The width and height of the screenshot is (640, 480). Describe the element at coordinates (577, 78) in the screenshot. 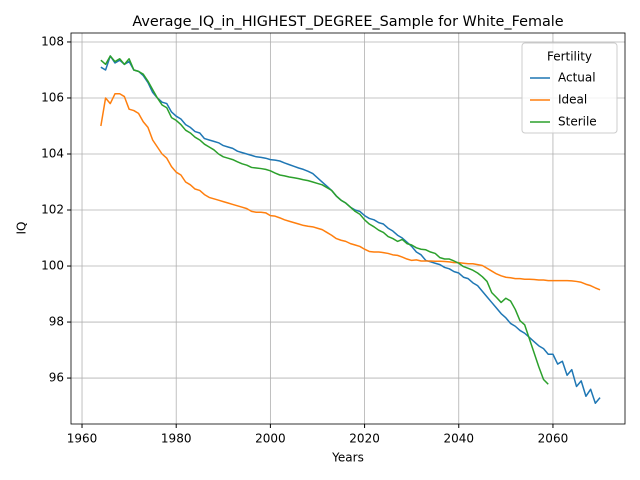

I see `legend-label: Actual` at that location.